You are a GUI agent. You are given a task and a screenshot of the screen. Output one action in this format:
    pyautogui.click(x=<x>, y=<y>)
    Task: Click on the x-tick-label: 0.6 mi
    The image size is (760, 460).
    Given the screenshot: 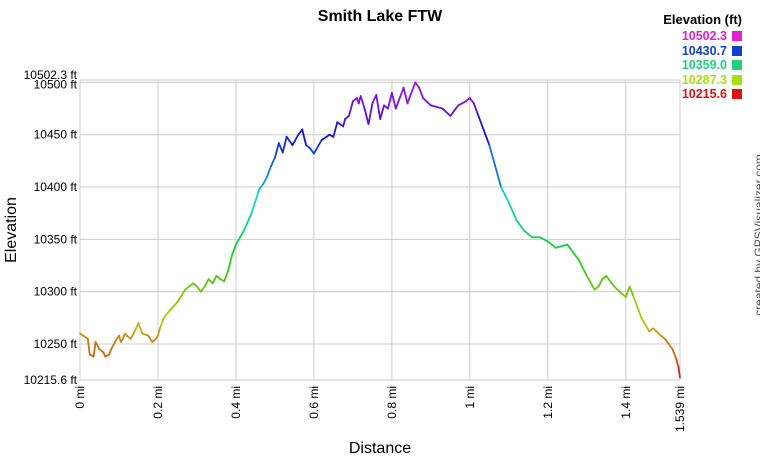 What is the action you would take?
    pyautogui.click(x=314, y=402)
    